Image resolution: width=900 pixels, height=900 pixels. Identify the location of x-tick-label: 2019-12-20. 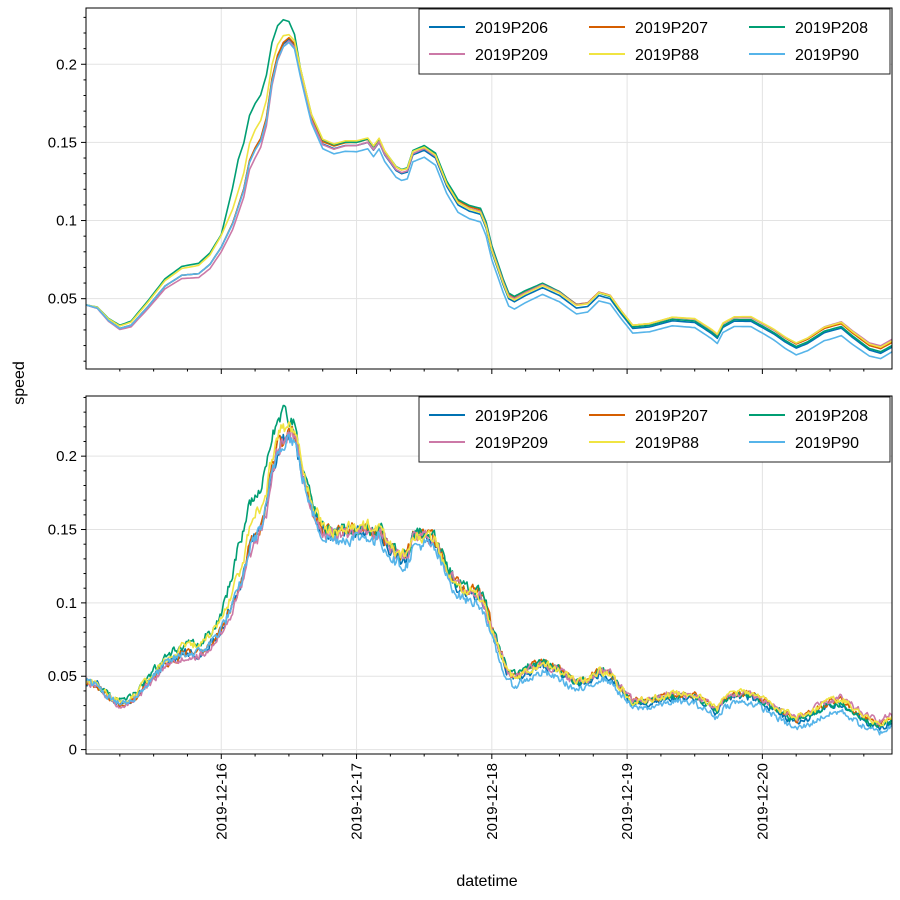
(762, 801).